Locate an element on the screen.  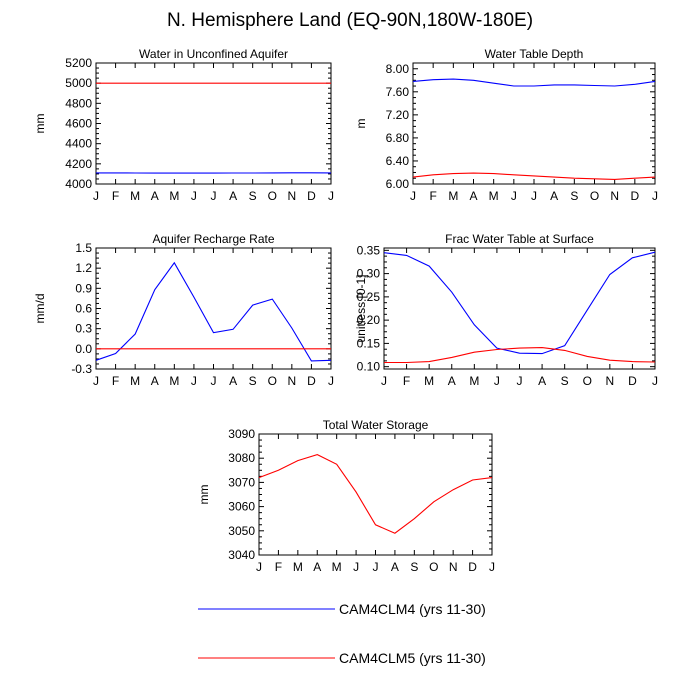
y-tick-label: 3050 is located at coordinates (241, 531).